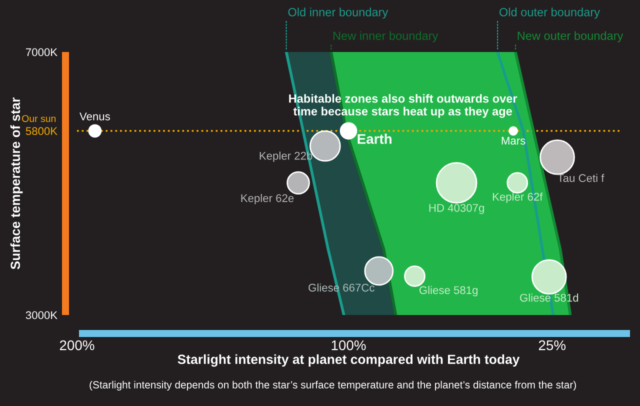 This screenshot has width=640, height=406. Describe the element at coordinates (42, 315) in the screenshot. I see `y-tick-label: 3000K` at that location.